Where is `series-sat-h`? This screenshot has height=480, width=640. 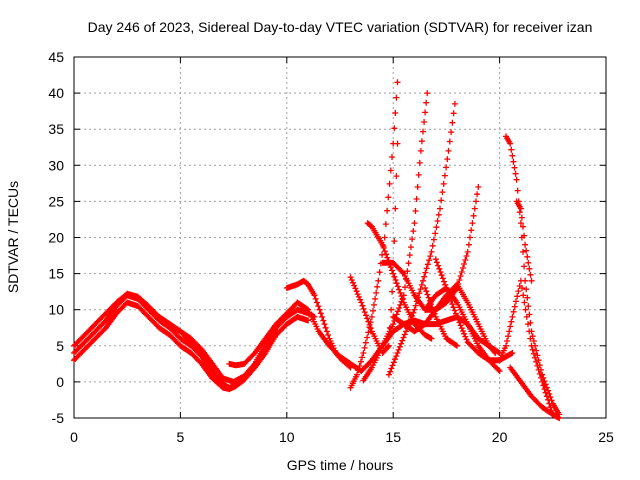 series-sat-h is located at coordinates (374, 235).